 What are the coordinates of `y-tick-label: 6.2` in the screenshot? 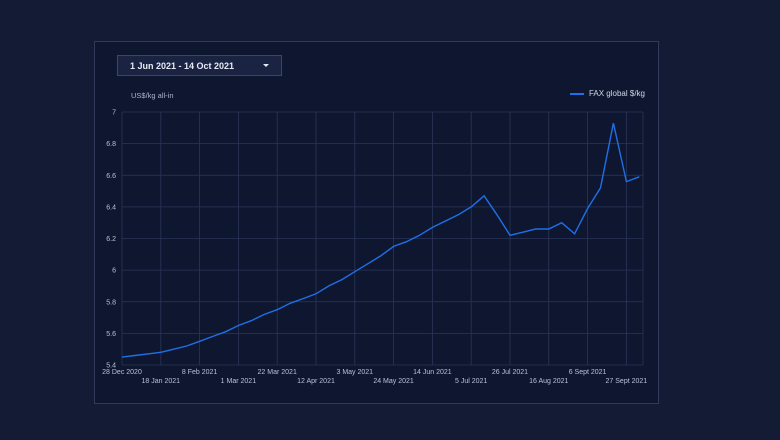 It's located at (111, 239).